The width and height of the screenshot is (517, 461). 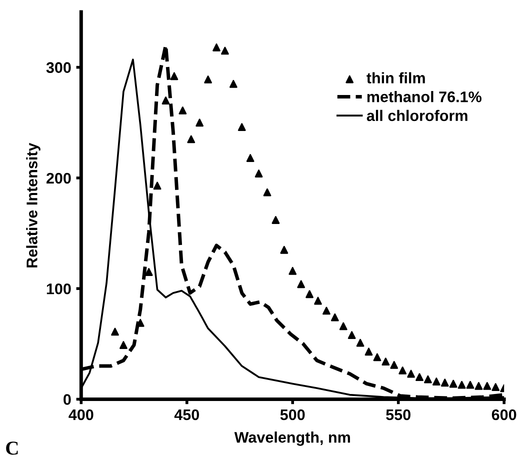 What do you see at coordinates (292, 439) in the screenshot?
I see `x-axis-title: Wavelength, nm` at bounding box center [292, 439].